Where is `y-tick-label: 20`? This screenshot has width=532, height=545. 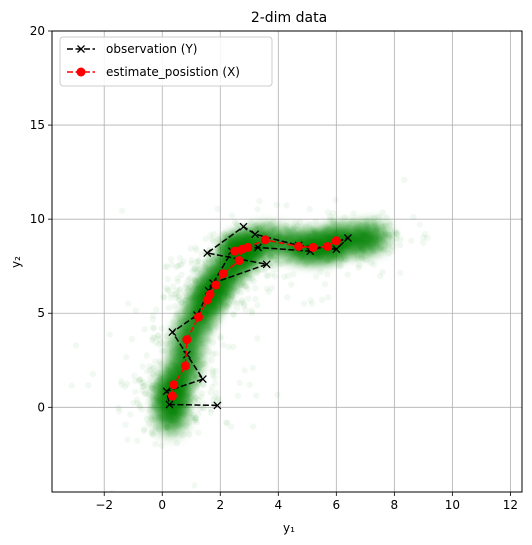
y-tick-label: 20 is located at coordinates (37, 31).